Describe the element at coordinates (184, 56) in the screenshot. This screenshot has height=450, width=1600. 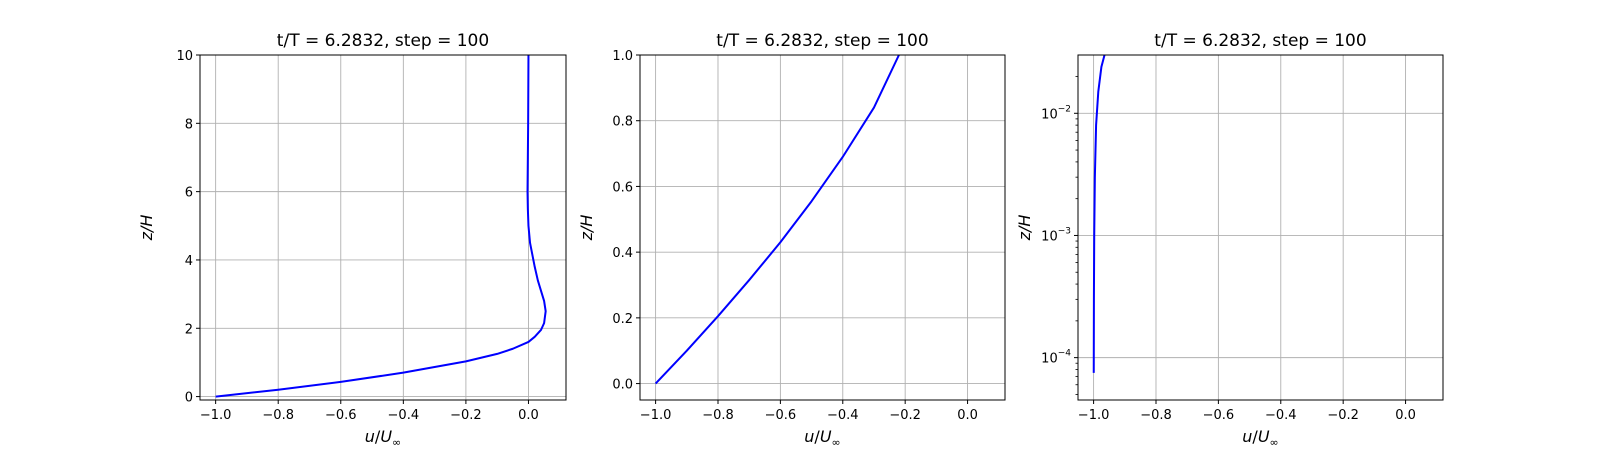
I see `y-tick-label: 10` at that location.